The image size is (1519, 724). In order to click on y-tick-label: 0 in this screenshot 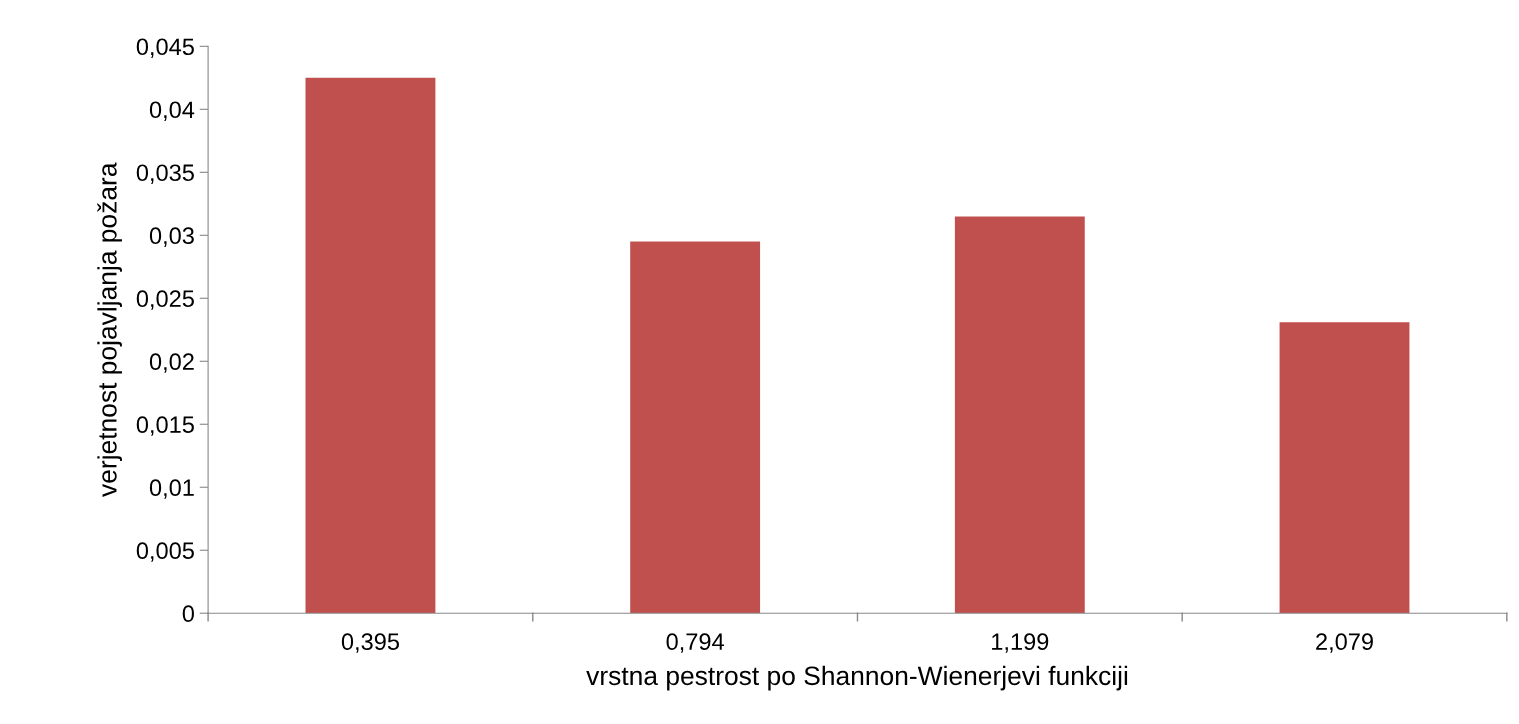, I will do `click(188, 614)`.